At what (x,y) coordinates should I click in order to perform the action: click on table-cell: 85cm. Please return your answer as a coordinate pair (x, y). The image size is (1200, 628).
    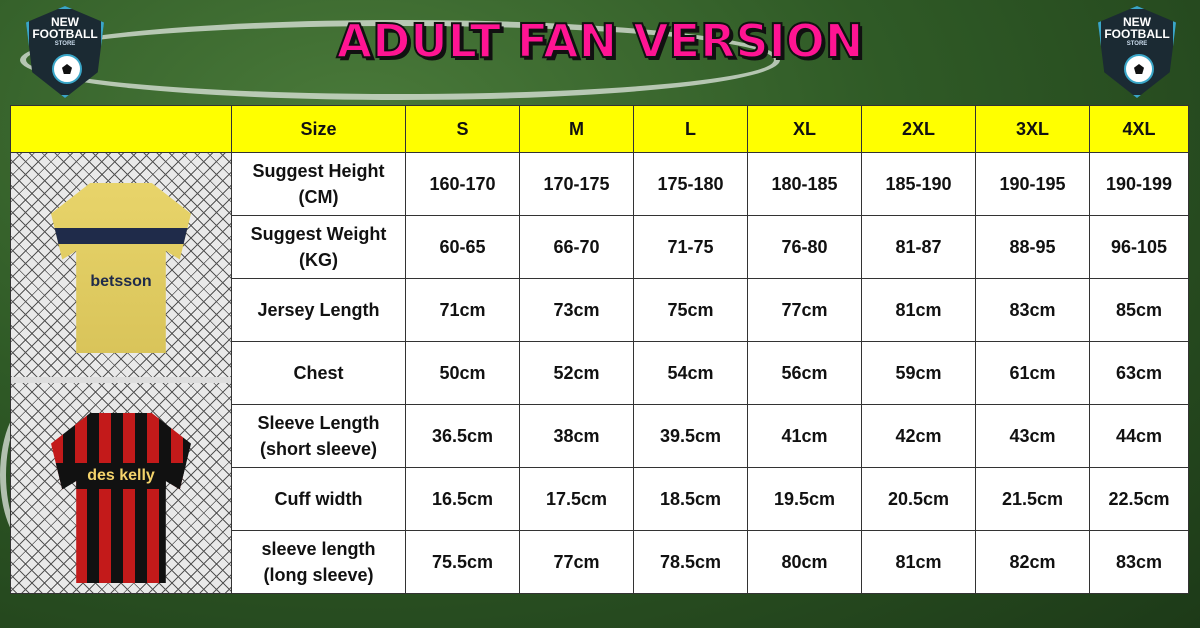
    Looking at the image, I should click on (1139, 310).